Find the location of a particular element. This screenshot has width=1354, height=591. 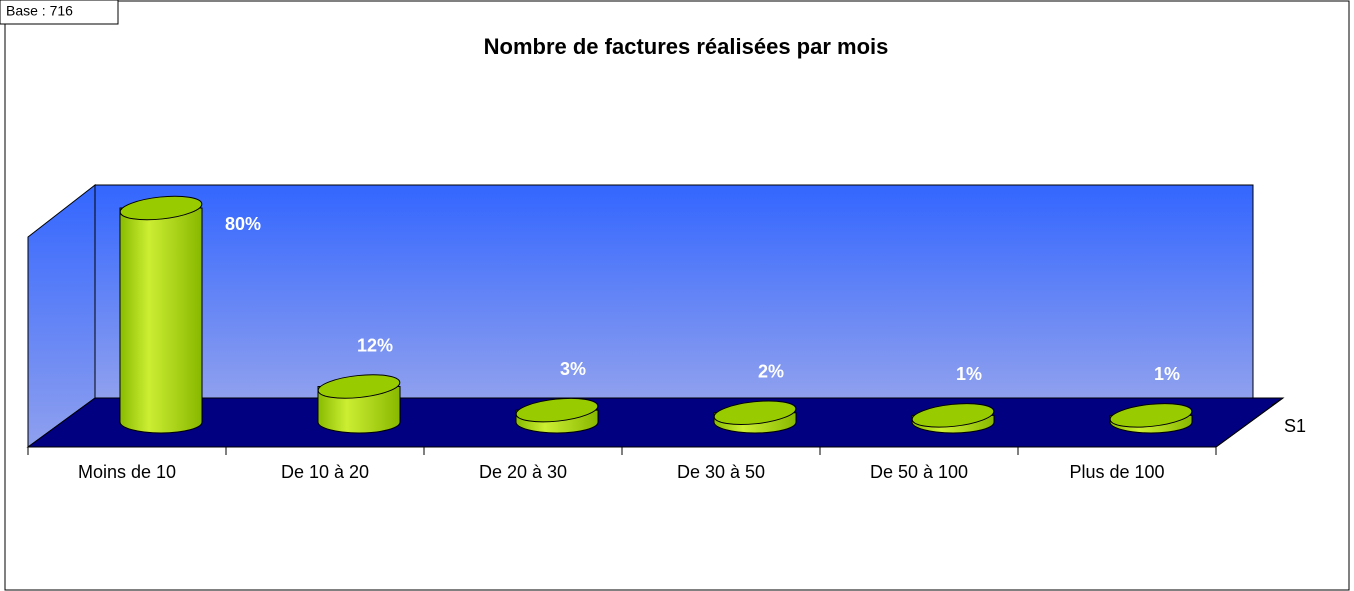

x-tick-label: De 30 à 50 is located at coordinates (721, 472).